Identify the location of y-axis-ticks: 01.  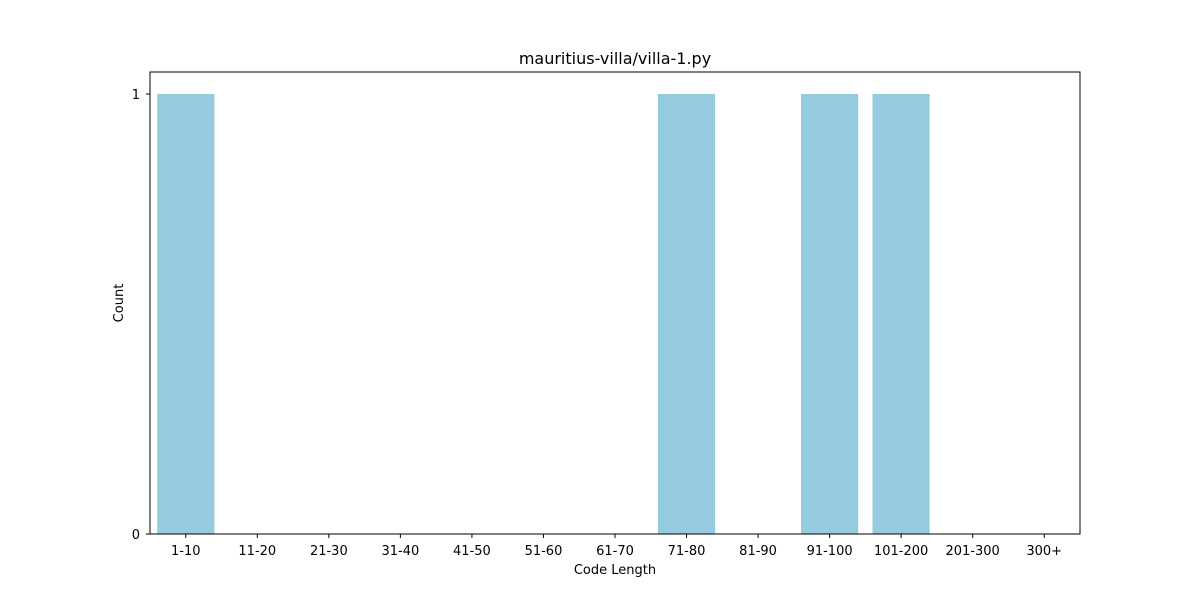
(141, 315).